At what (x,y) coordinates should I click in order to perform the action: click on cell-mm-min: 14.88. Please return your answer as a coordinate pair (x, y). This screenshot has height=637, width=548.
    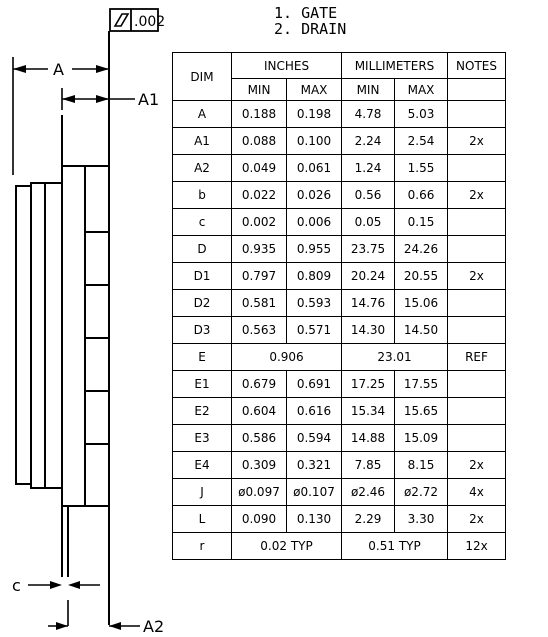
    Looking at the image, I should click on (368, 438).